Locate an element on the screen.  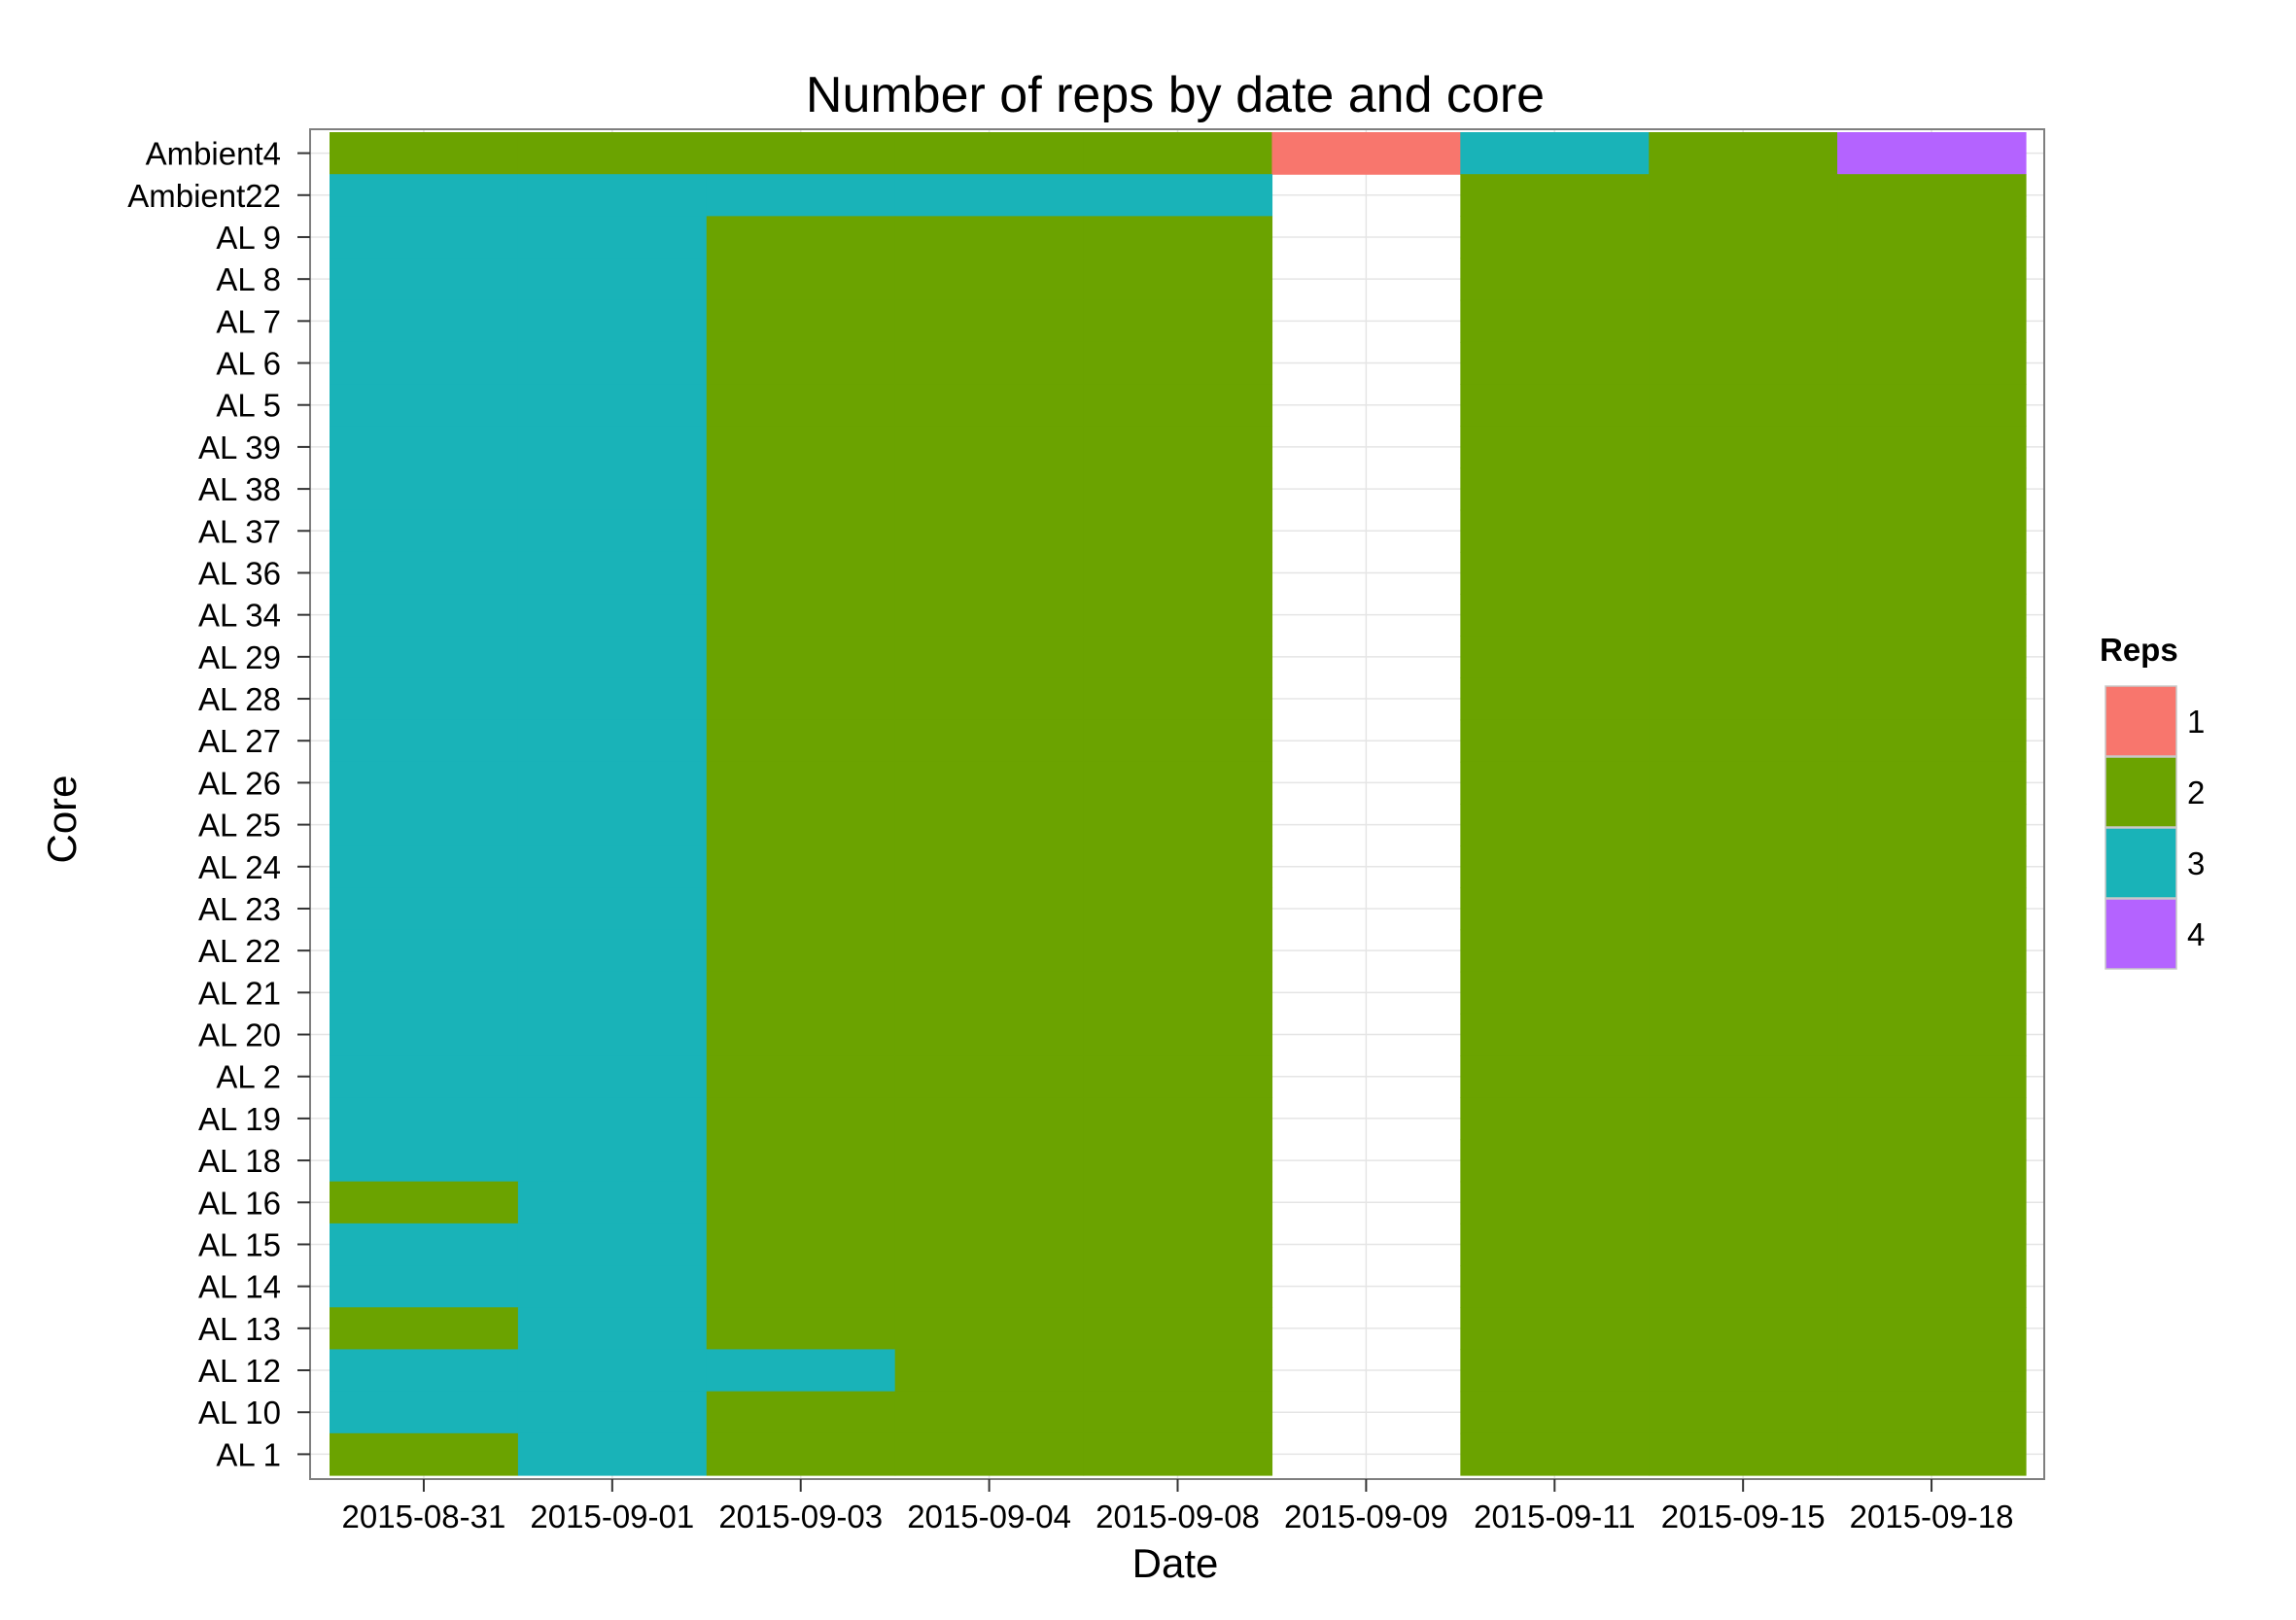
x-tick-label: 2015-09-15 is located at coordinates (1743, 1516).